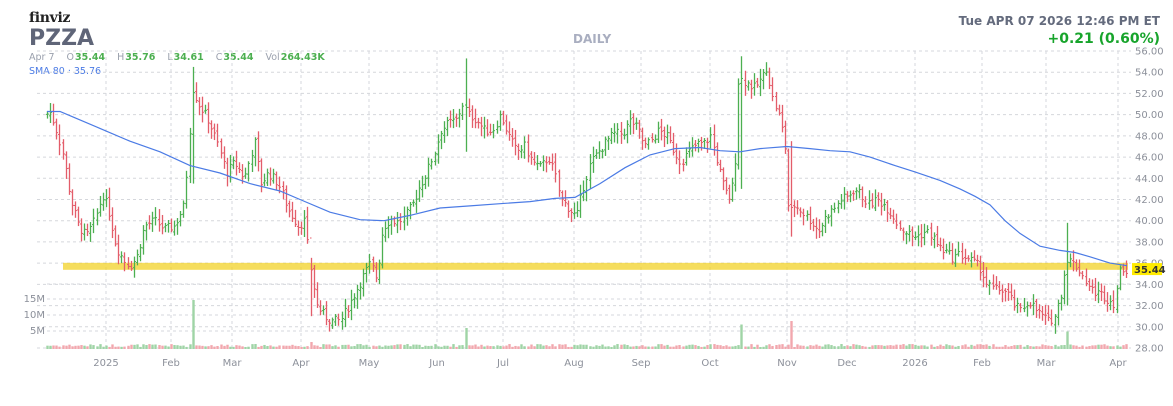 This screenshot has width=1173, height=406. What do you see at coordinates (369, 363) in the screenshot?
I see `svg-text: May` at bounding box center [369, 363].